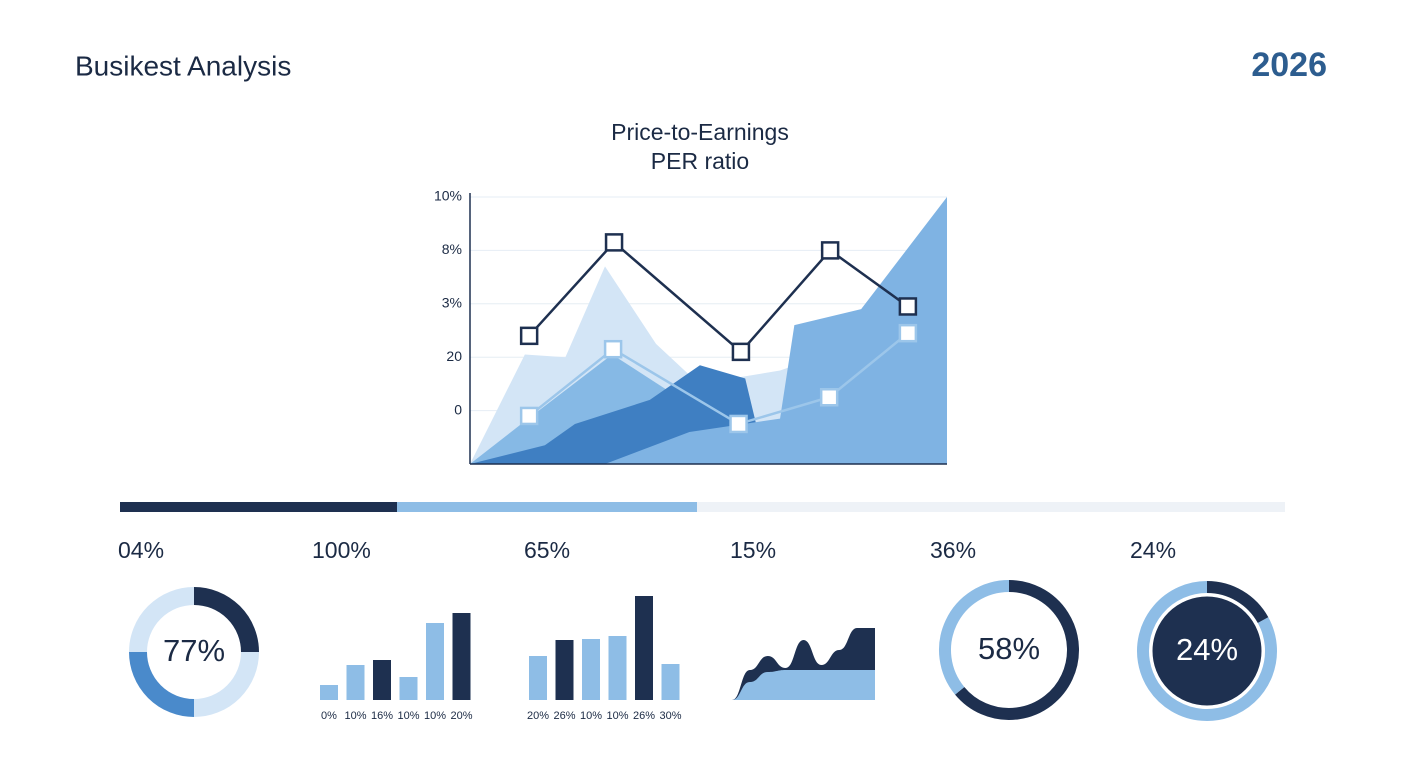 Image resolution: width=1408 pixels, height=768 pixels. I want to click on bar-label: 16%, so click(382, 716).